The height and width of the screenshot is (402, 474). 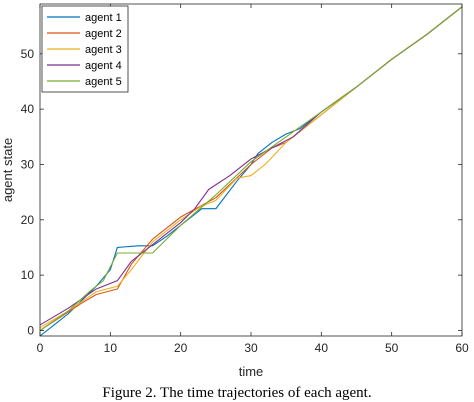 I want to click on y-tick-label: 50, so click(x=28, y=54).